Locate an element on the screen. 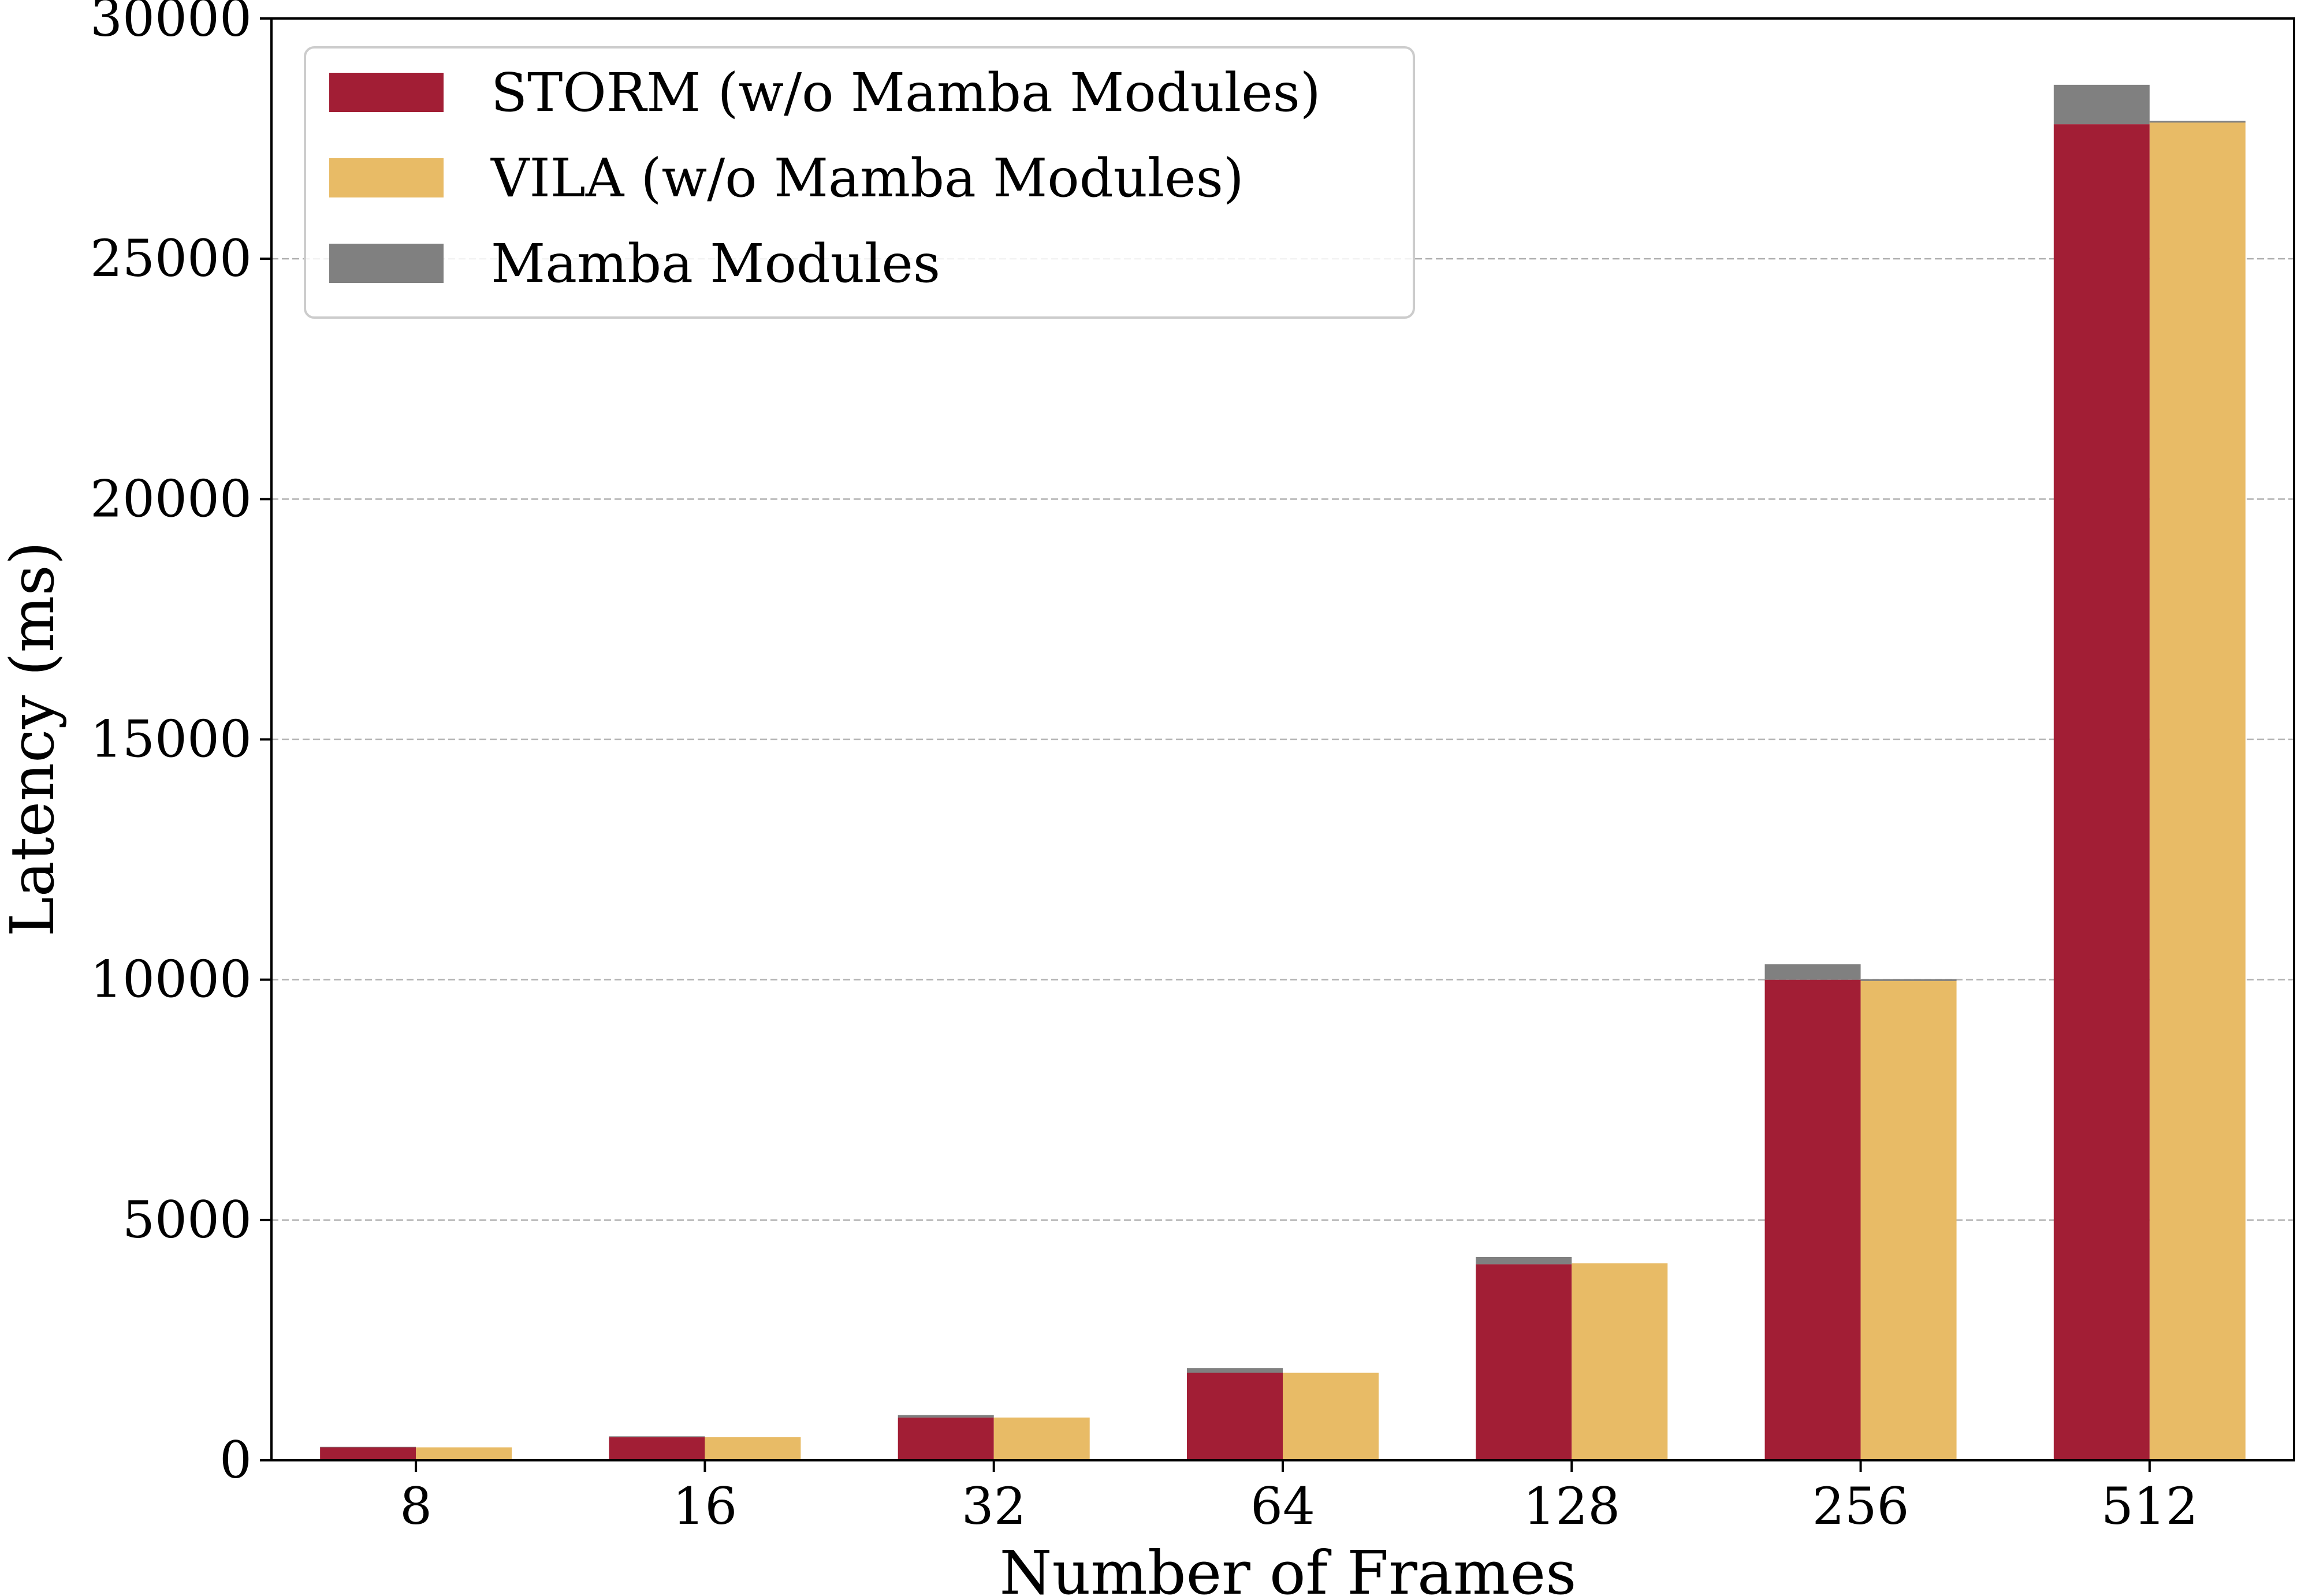 The width and height of the screenshot is (2301, 1596). legend-swatch-vila is located at coordinates (386, 177).